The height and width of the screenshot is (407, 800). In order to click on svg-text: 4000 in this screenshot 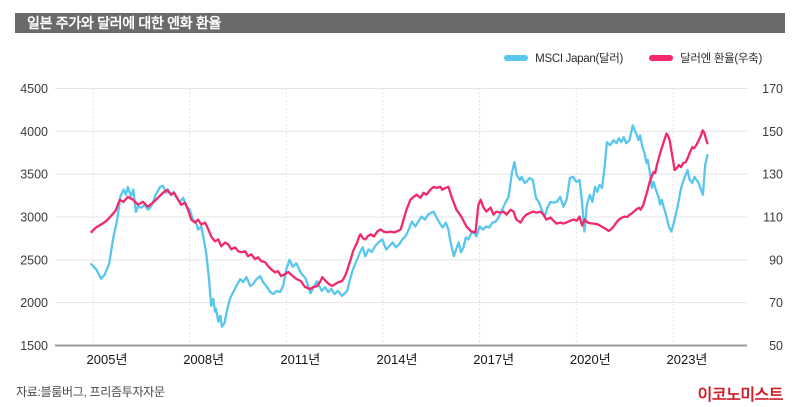, I will do `click(34, 132)`.